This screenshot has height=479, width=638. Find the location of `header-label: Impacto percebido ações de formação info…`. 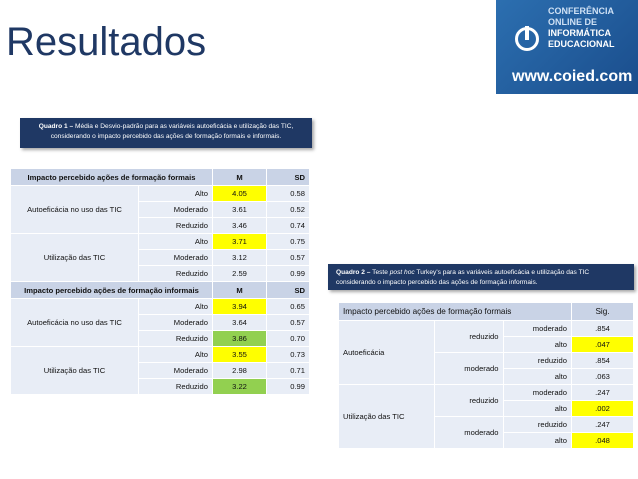

header-label: Impacto percebido ações de formação info… is located at coordinates (111, 290).